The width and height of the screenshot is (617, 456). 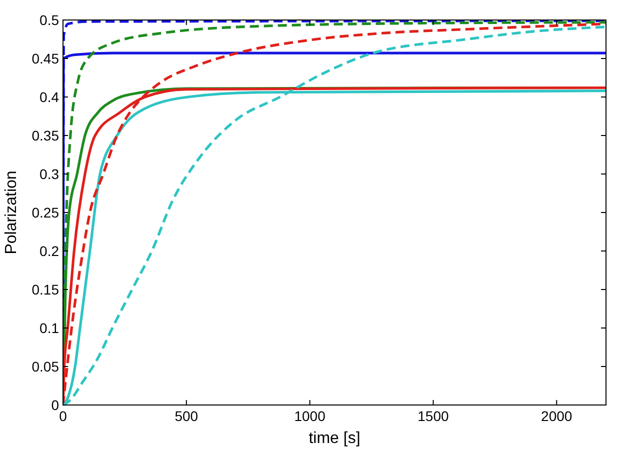 What do you see at coordinates (46, 212) in the screenshot?
I see `y-tick-label: 0.25` at bounding box center [46, 212].